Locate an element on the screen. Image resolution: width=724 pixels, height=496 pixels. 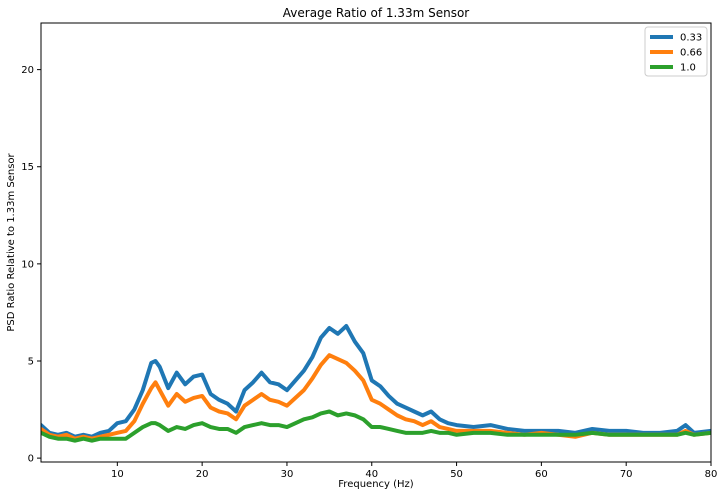
legend: 0.33 0.66 1.0 is located at coordinates (676, 51).